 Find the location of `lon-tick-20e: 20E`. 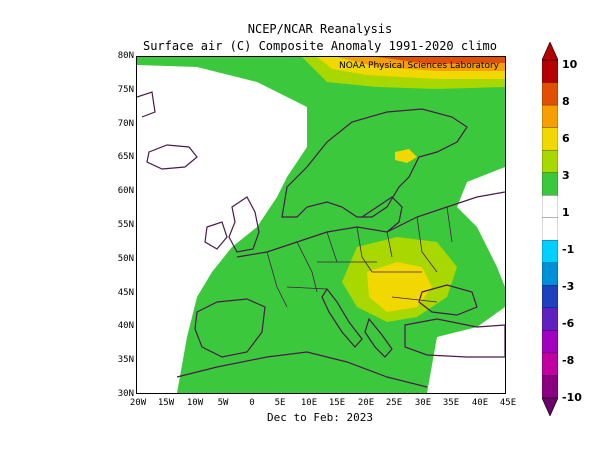

lon-tick-20e: 20E is located at coordinates (366, 403).